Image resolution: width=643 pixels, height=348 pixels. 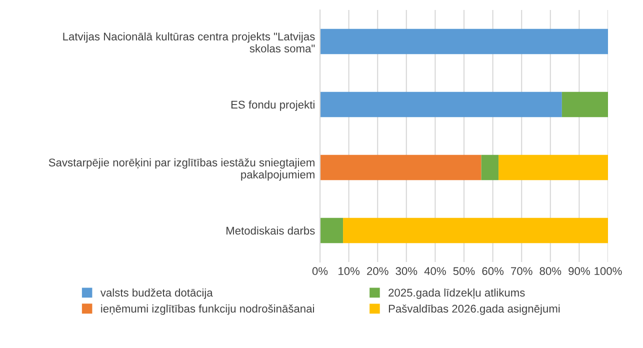 What do you see at coordinates (579, 271) in the screenshot?
I see `x-tick-label: 90%` at bounding box center [579, 271].